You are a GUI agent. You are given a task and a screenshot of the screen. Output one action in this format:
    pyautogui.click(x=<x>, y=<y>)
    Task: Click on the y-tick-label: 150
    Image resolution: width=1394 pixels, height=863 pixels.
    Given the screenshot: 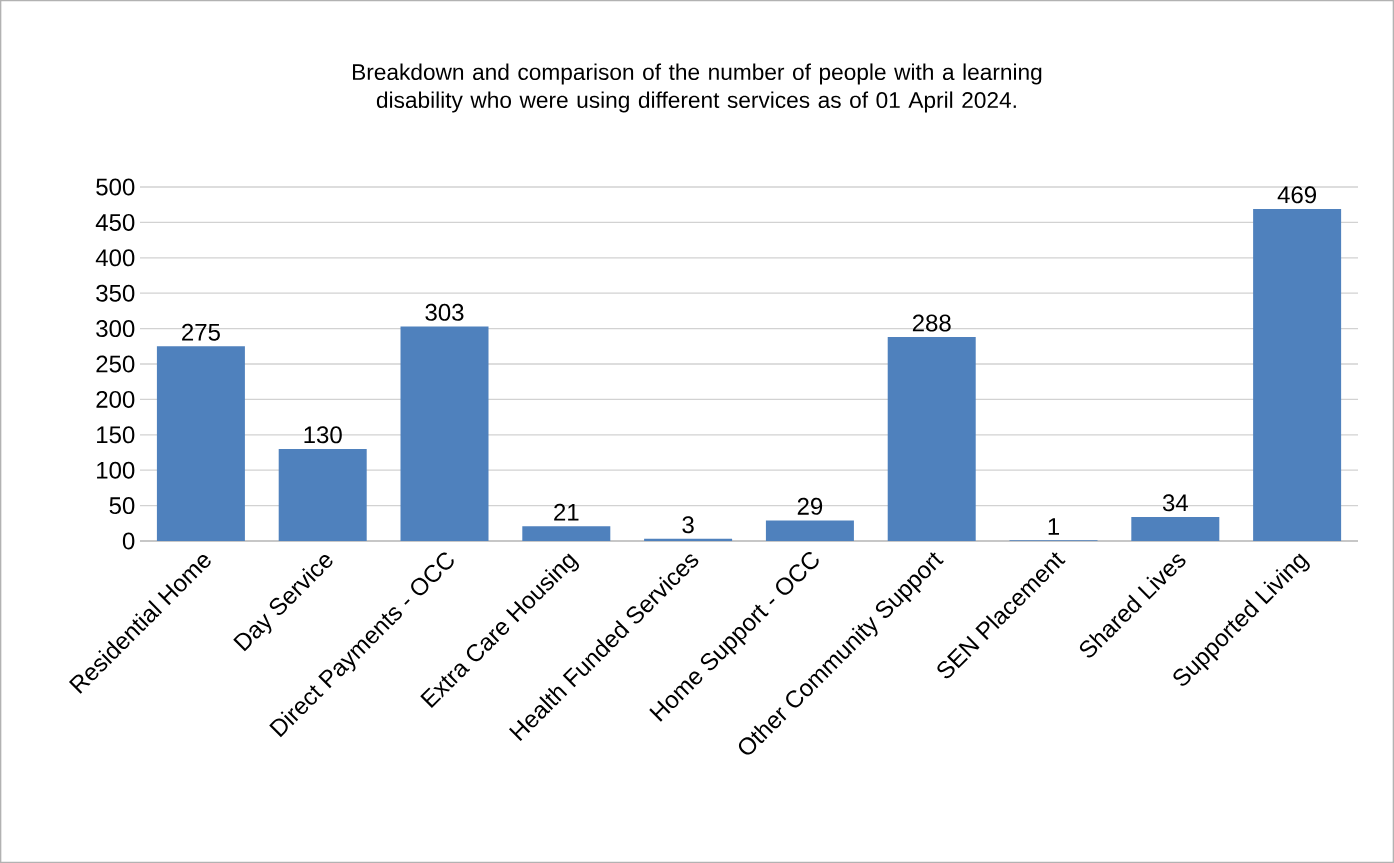 What is the action you would take?
    pyautogui.click(x=116, y=435)
    